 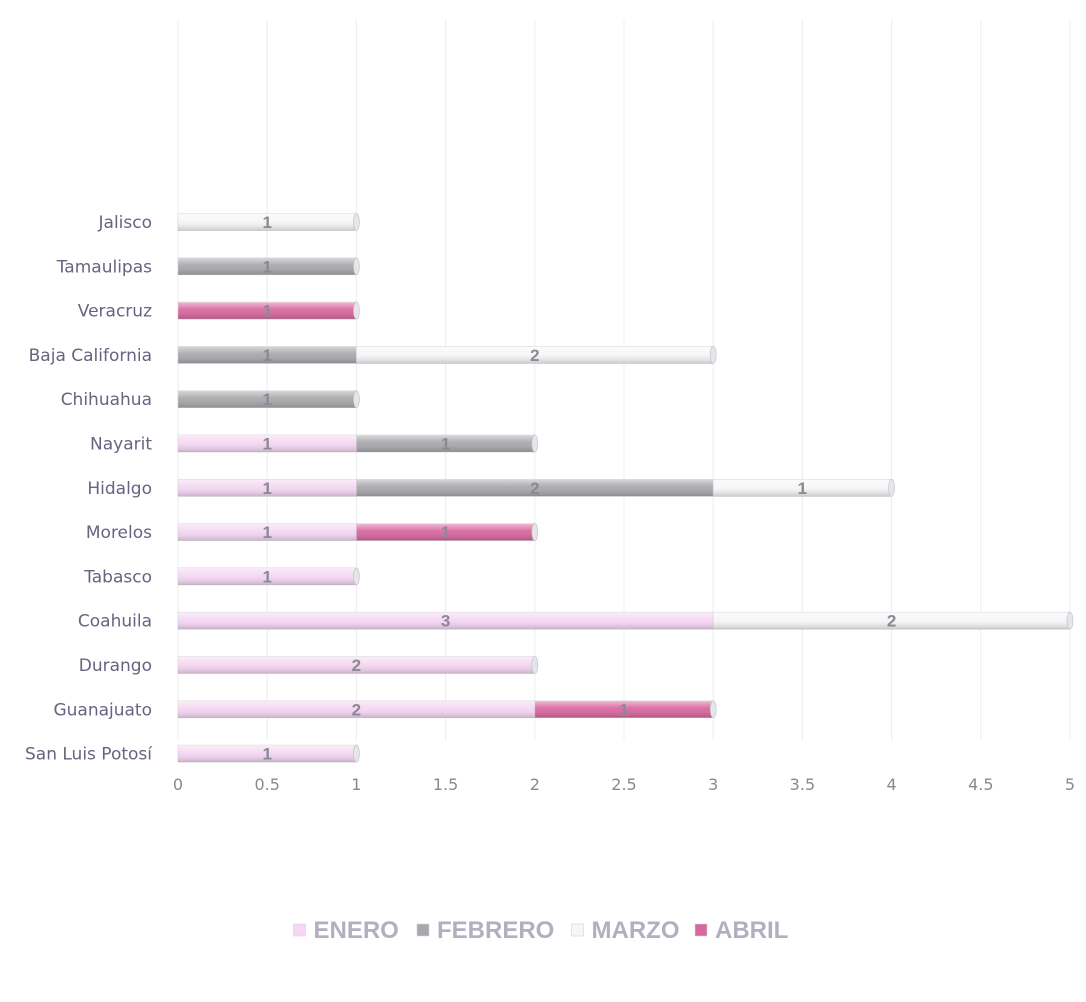 I want to click on data-label-jalisco-marzo: 1, so click(x=266, y=222).